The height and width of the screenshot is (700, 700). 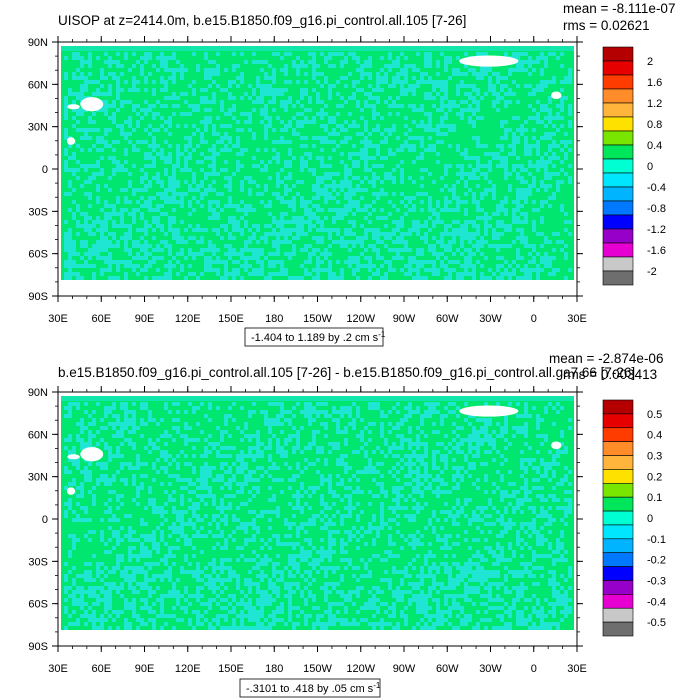 What do you see at coordinates (656, 581) in the screenshot?
I see `colorbar-label: -0.3` at bounding box center [656, 581].